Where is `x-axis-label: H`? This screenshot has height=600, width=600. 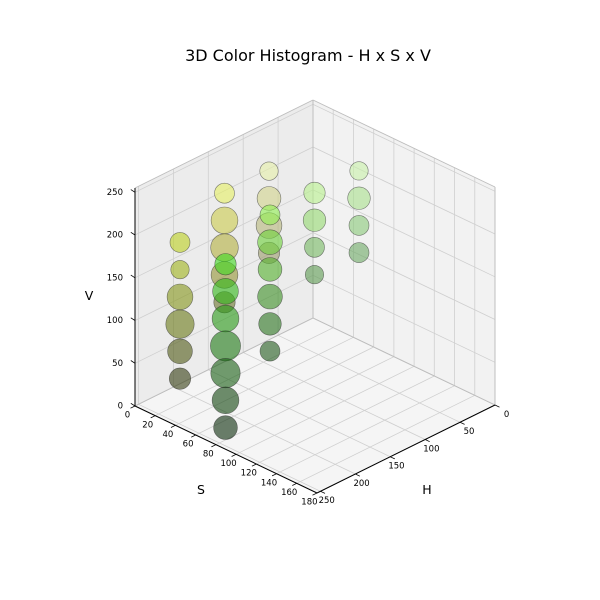
x-axis-label: H is located at coordinates (426, 489).